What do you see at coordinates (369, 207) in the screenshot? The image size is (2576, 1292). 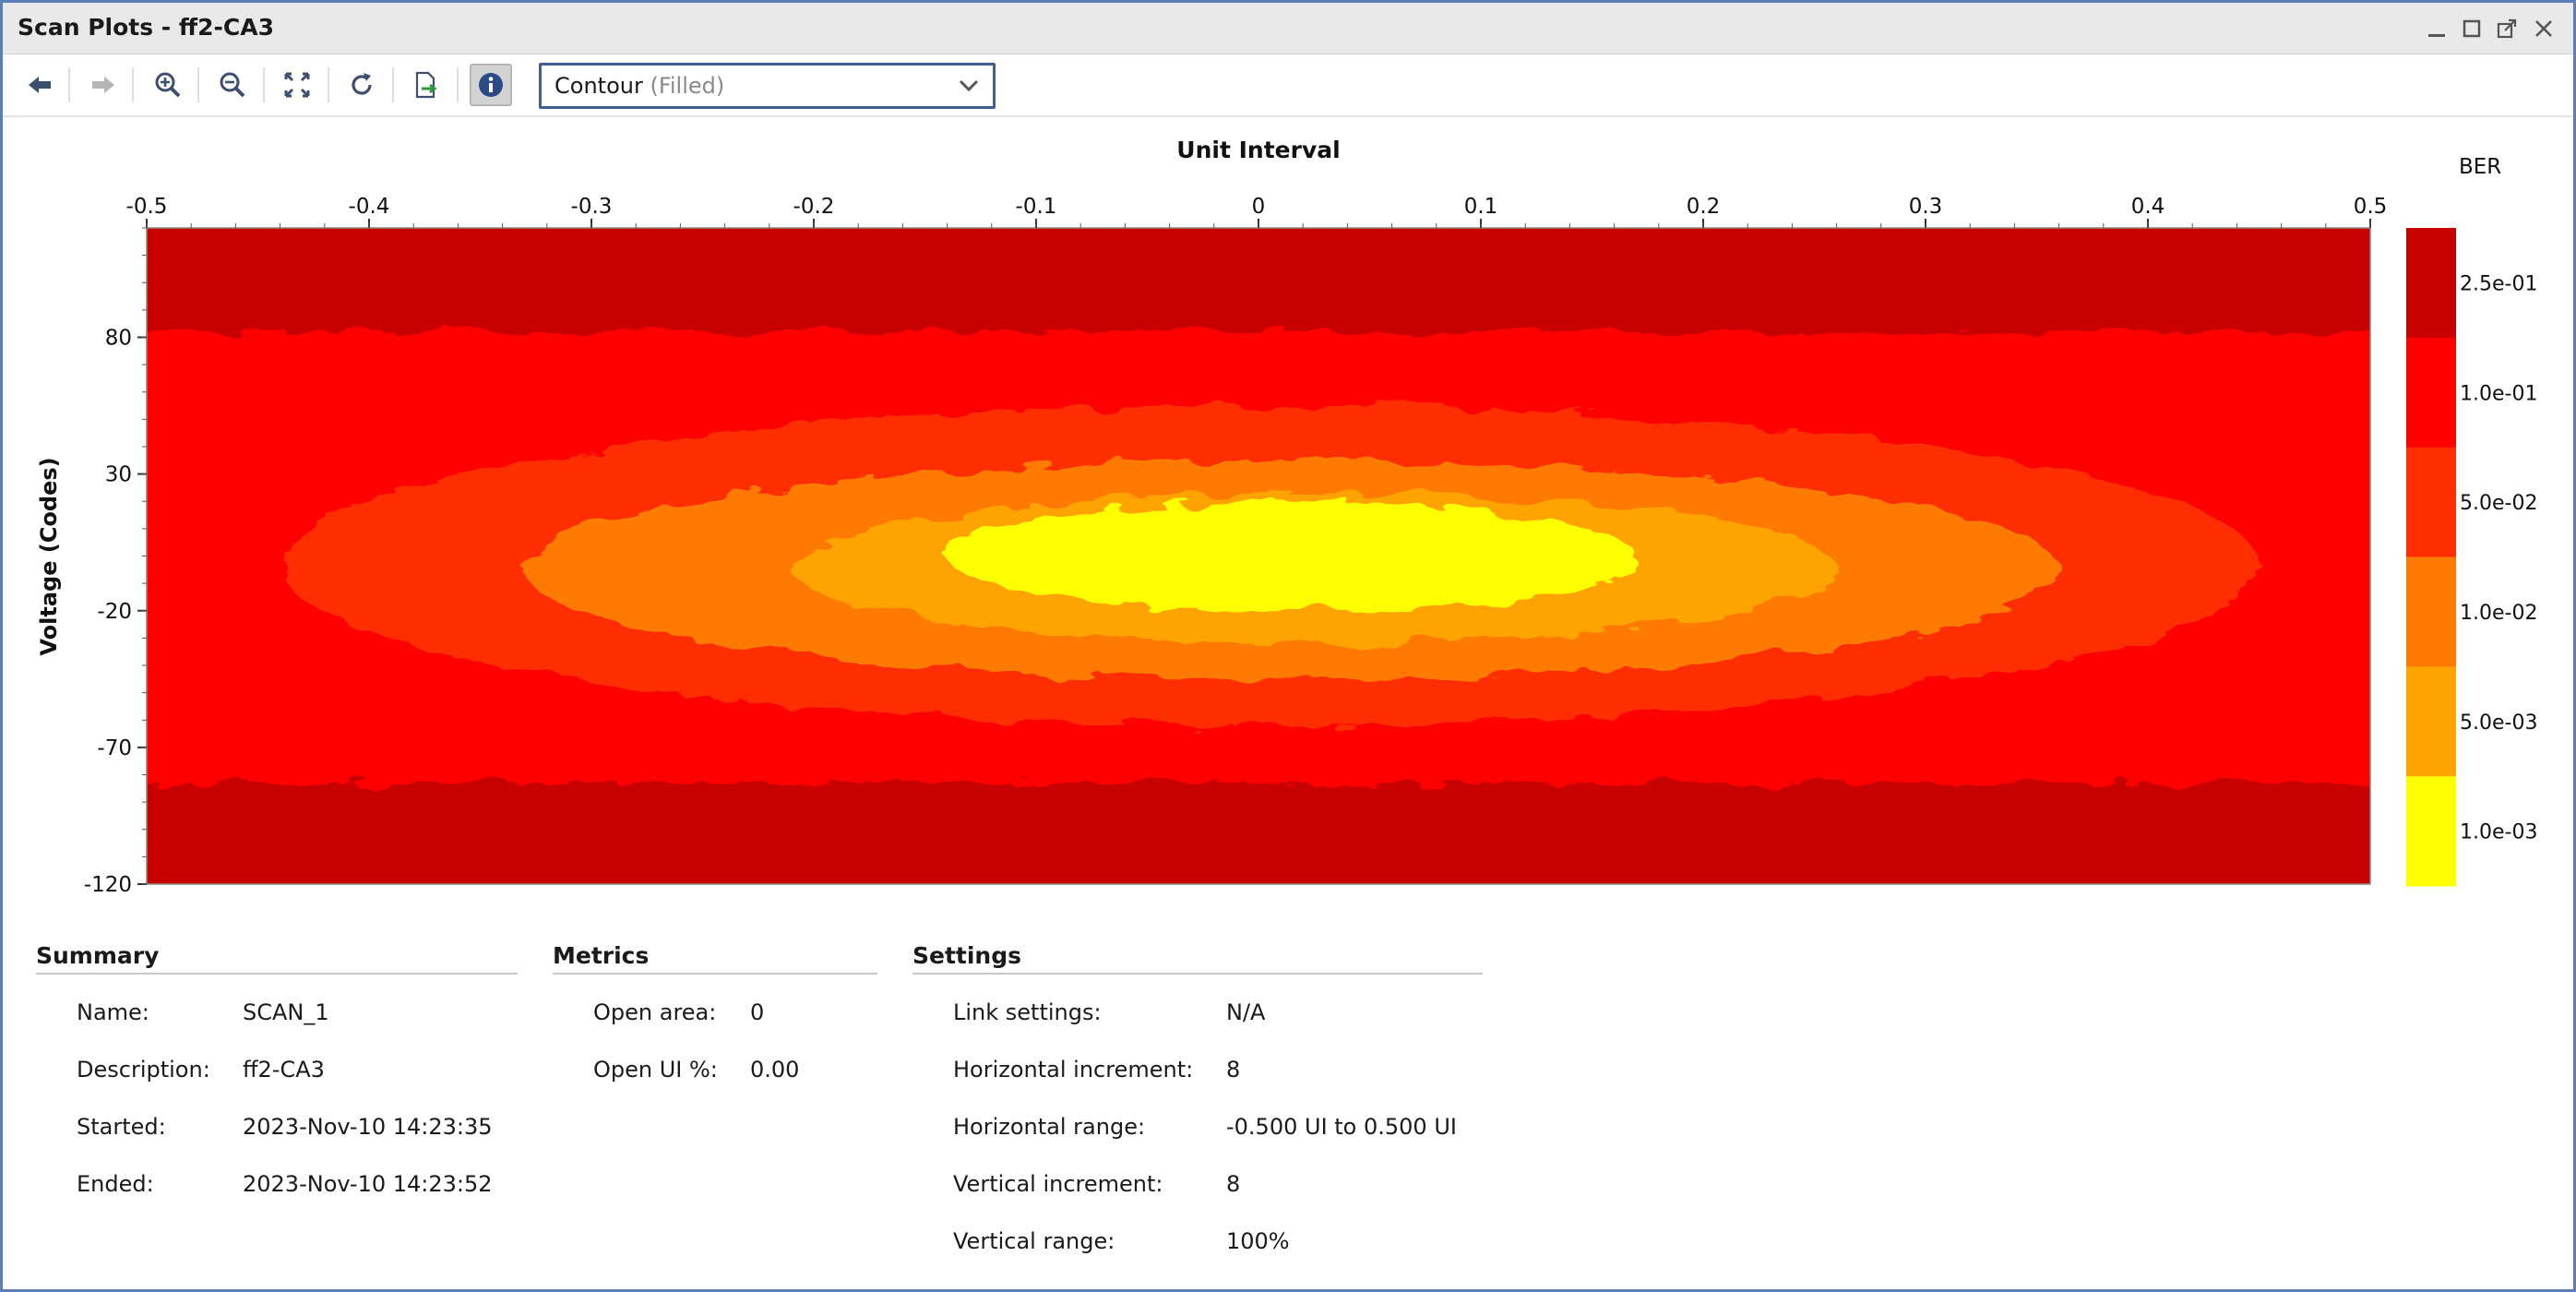 I see `x-tick-label: -0.4` at bounding box center [369, 207].